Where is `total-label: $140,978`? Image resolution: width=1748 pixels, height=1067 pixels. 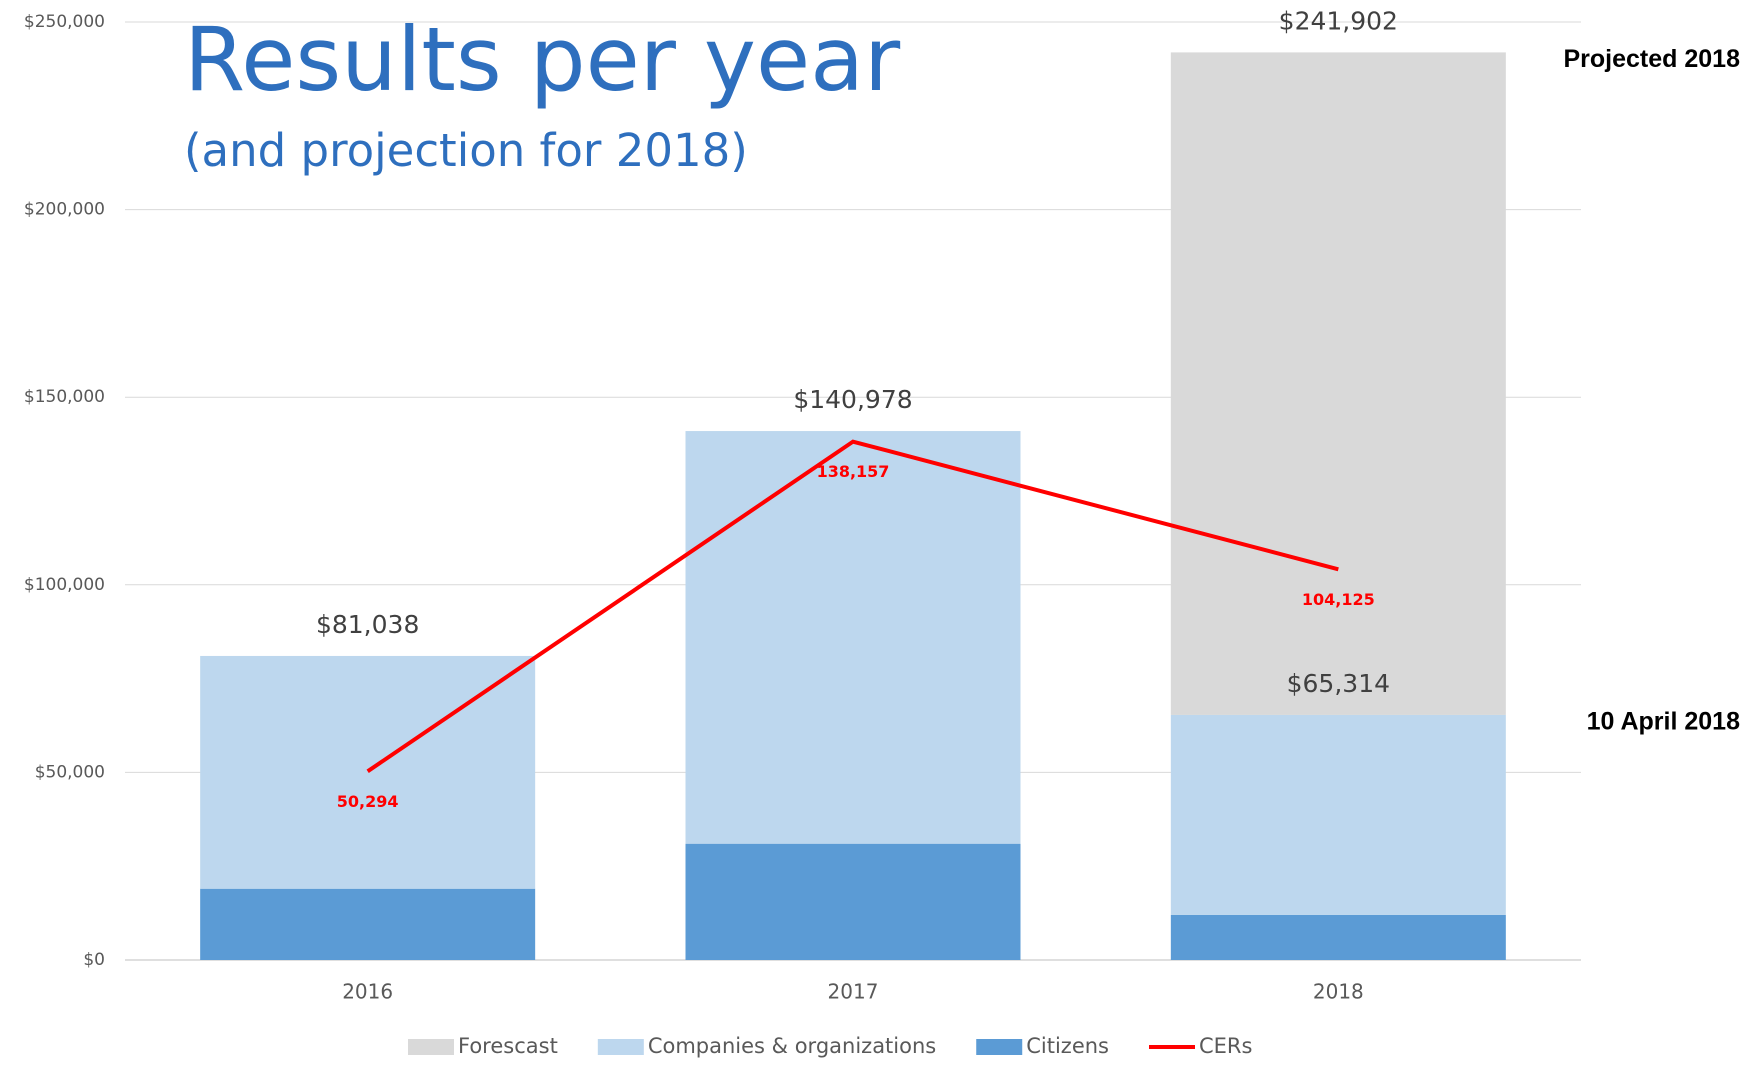 total-label: $140,978 is located at coordinates (852, 399).